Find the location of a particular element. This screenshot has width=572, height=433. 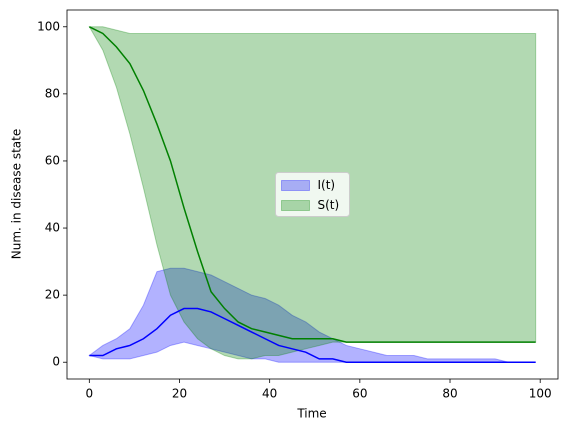

legend-label: S(t) is located at coordinates (329, 205).